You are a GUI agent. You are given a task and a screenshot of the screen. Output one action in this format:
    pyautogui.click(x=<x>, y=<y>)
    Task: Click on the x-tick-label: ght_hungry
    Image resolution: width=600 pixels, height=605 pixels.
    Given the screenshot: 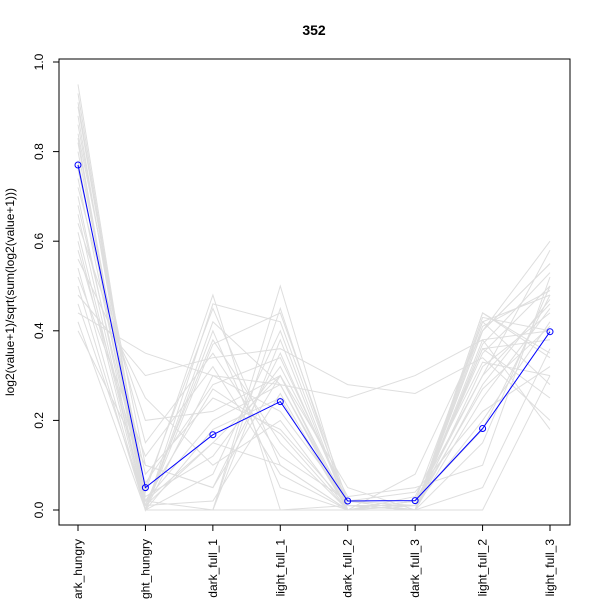 What is the action you would take?
    pyautogui.click(x=145, y=569)
    